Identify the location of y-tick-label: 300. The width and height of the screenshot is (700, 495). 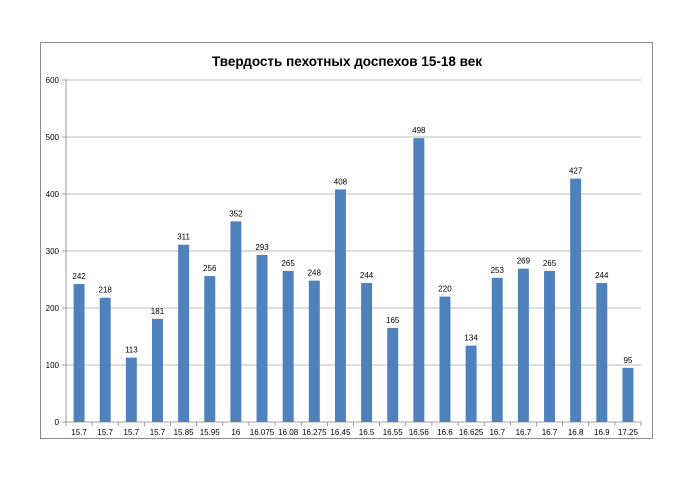
(53, 251).